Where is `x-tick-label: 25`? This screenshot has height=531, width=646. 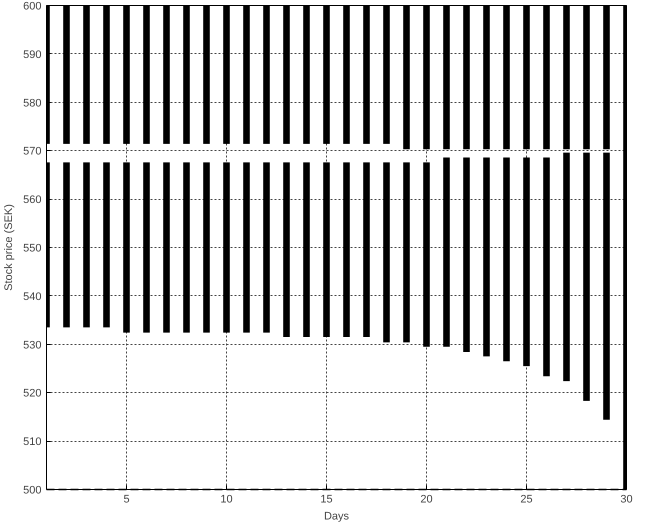 x-tick-label: 25 is located at coordinates (526, 500).